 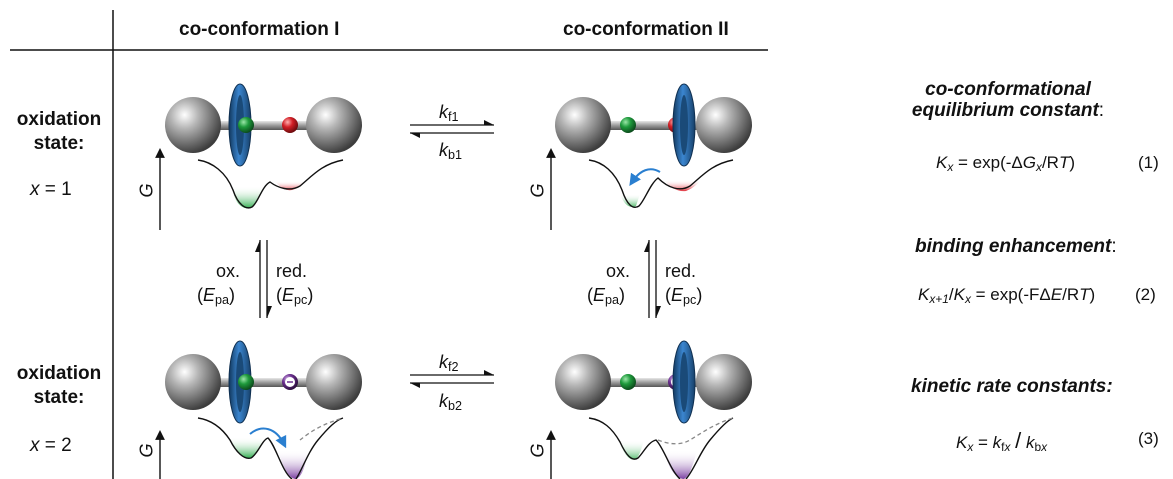 I want to click on rate-kf1: kf1, so click(x=449, y=113).